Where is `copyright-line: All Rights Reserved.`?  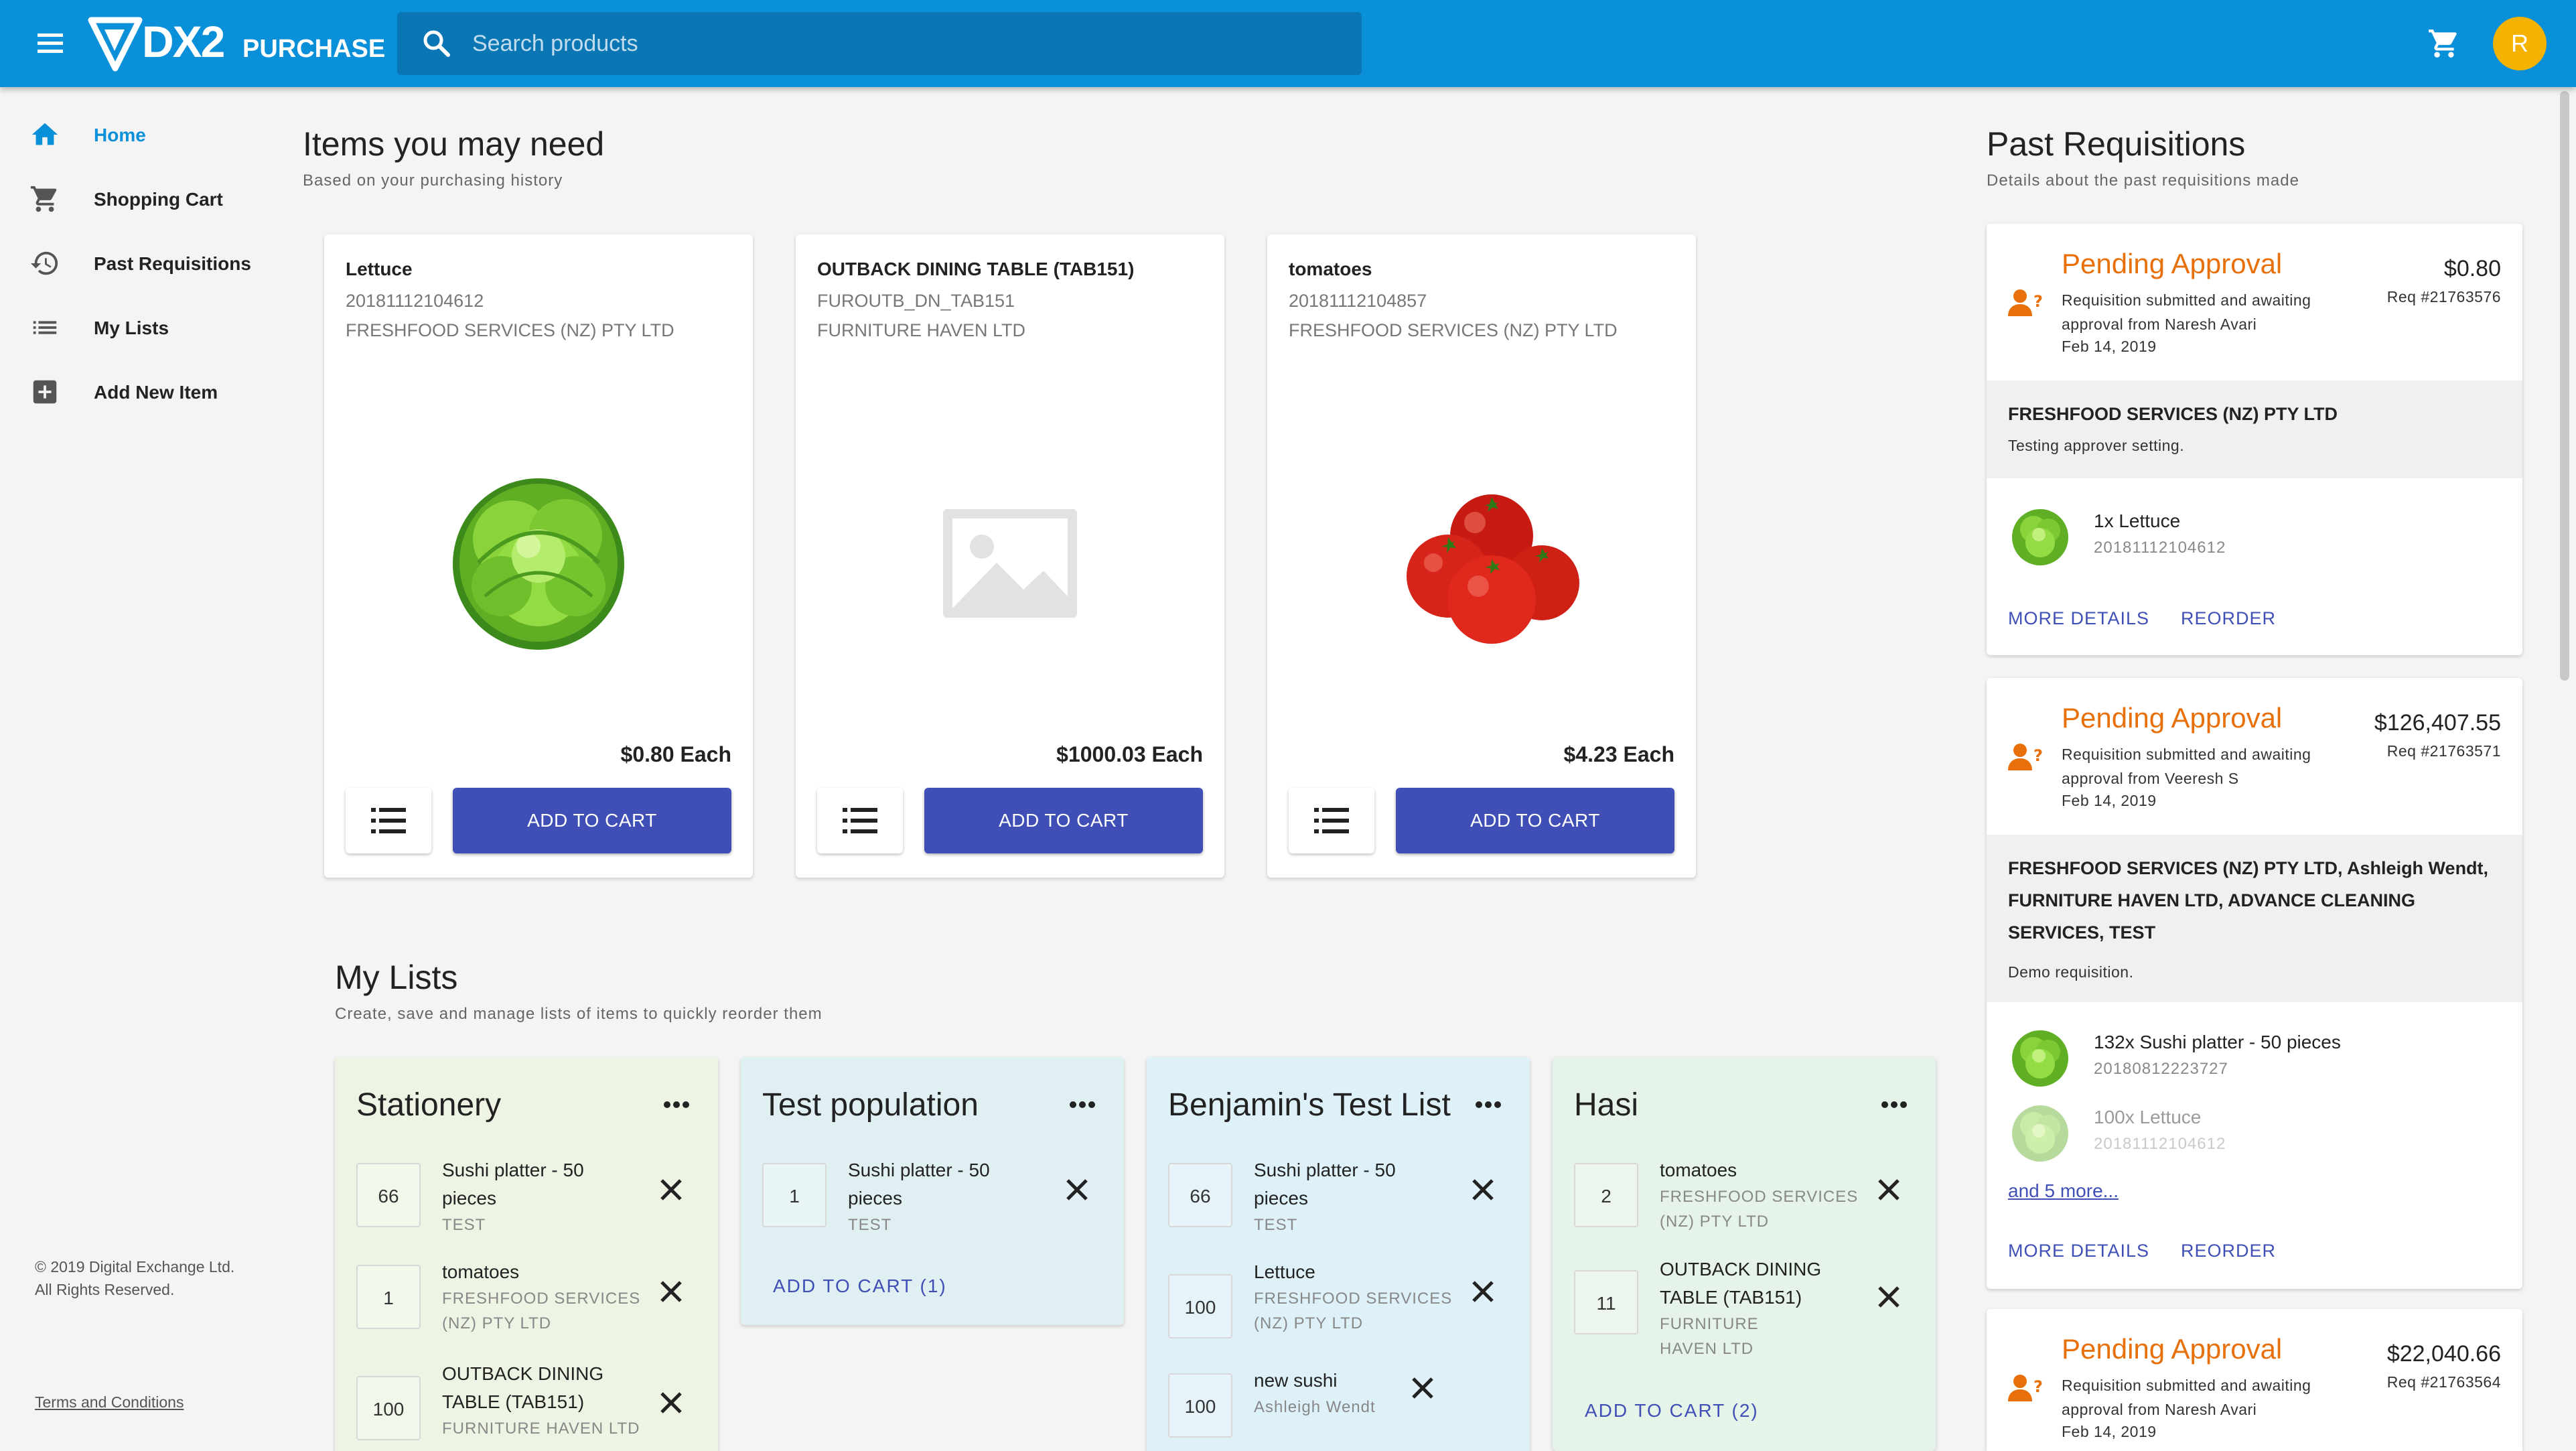 copyright-line: All Rights Reserved. is located at coordinates (105, 1290).